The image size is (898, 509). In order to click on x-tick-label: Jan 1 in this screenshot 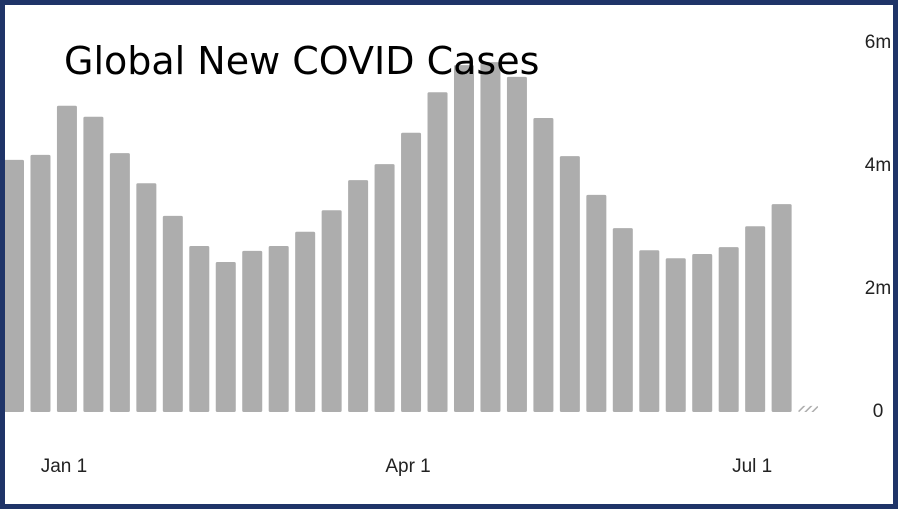, I will do `click(64, 466)`.